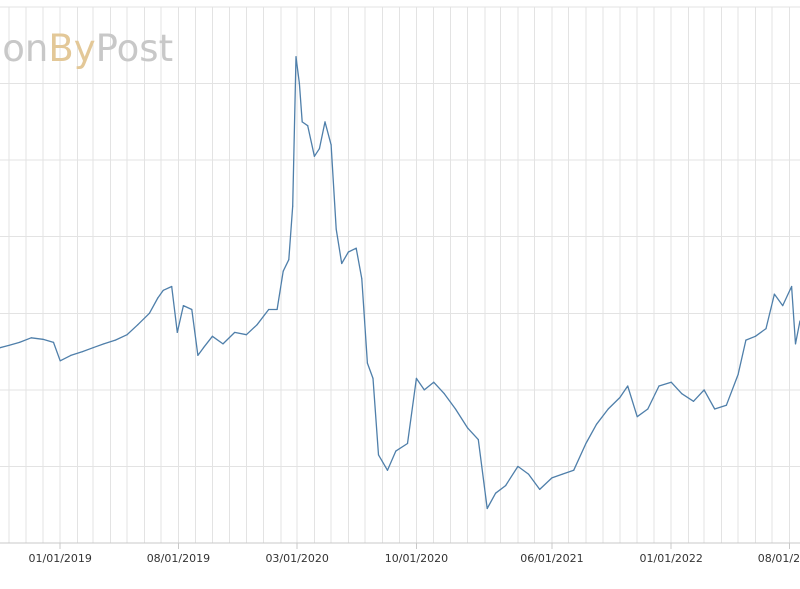  What do you see at coordinates (60, 558) in the screenshot?
I see `x-tick-label: 01/01/2019` at bounding box center [60, 558].